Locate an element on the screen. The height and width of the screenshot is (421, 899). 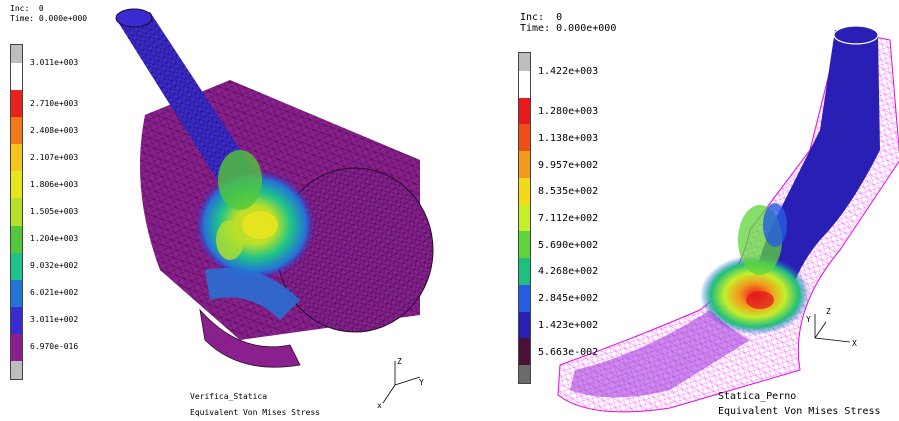
legend-label: 1.505e+003 is located at coordinates (54, 211).